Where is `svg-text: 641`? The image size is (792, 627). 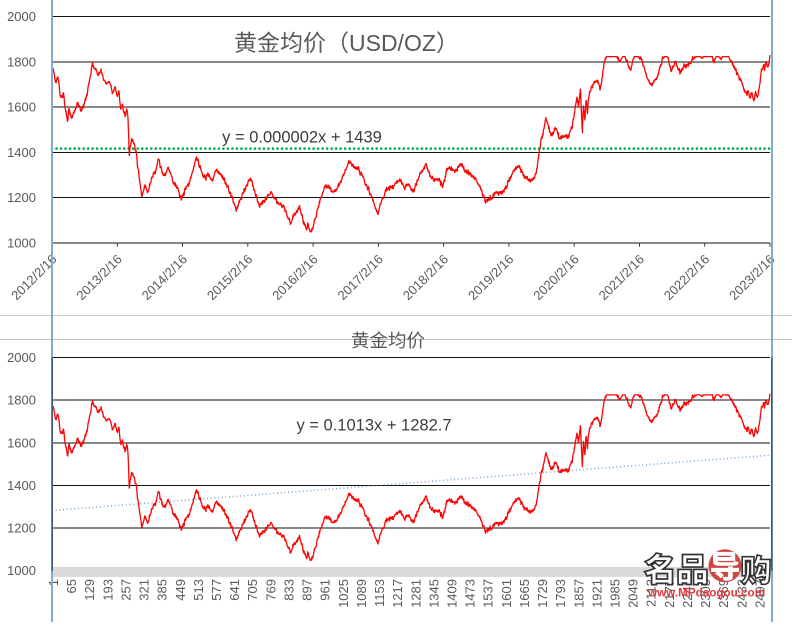
svg-text: 641 is located at coordinates (234, 590).